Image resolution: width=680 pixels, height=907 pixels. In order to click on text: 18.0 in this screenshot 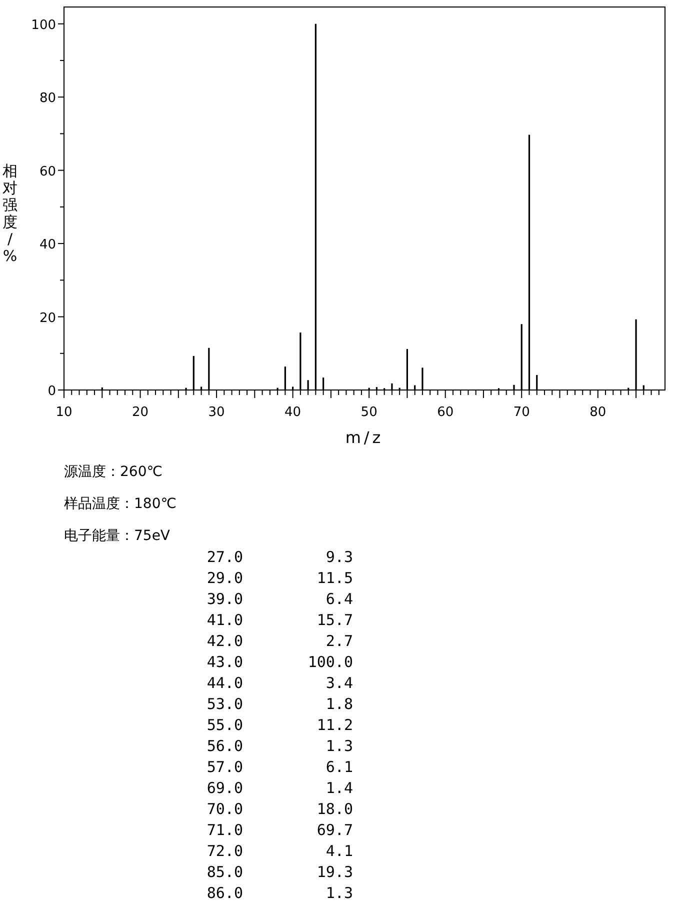, I will do `click(334, 809)`.